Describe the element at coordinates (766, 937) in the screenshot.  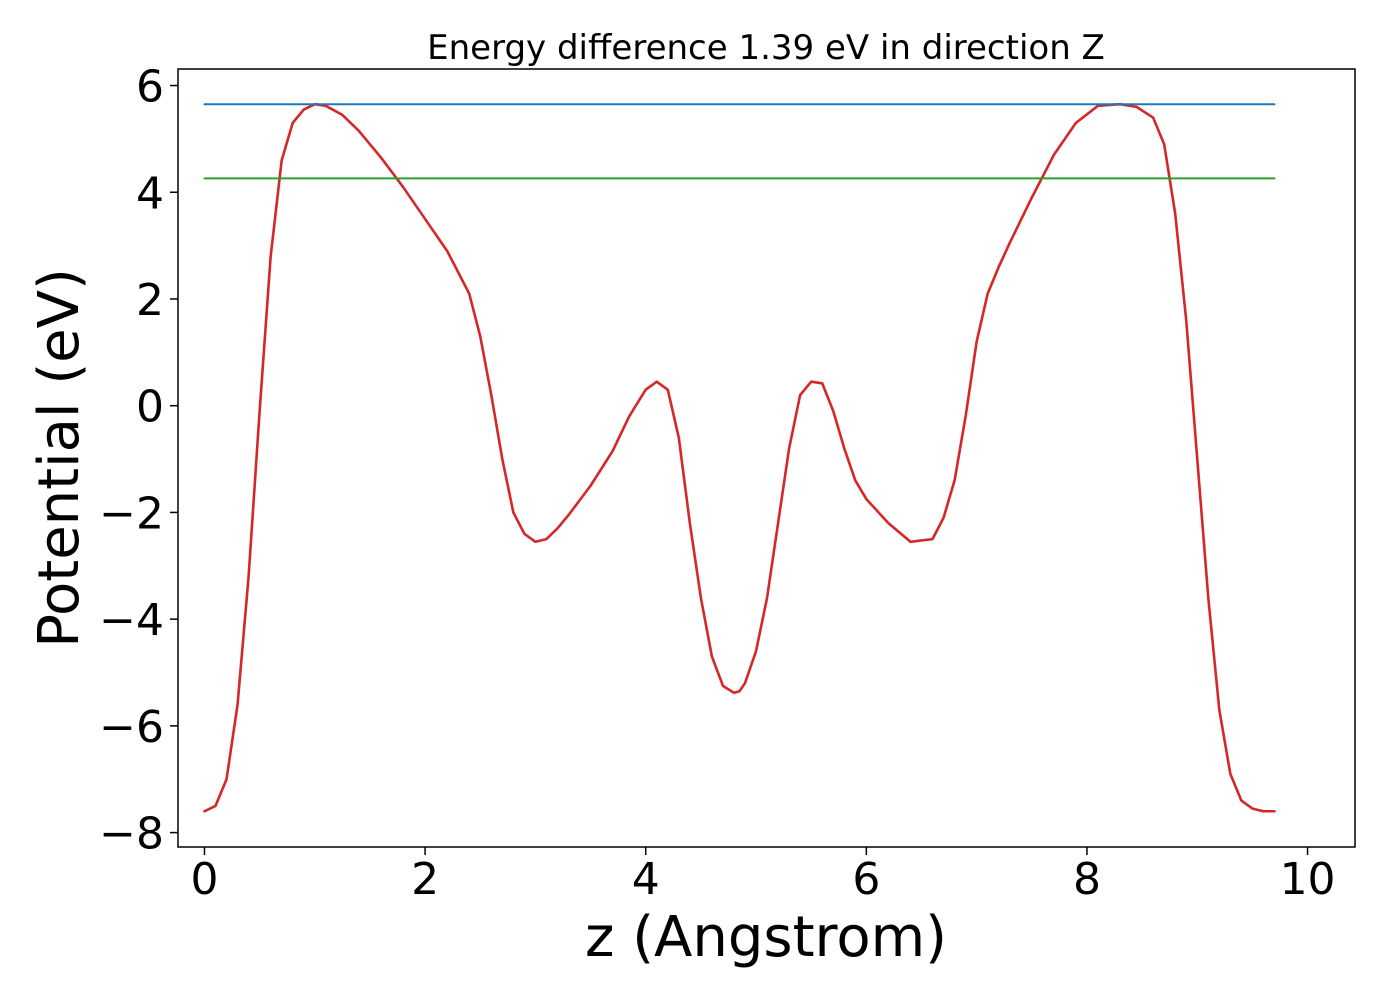
I see `x-axis-title: z (Angstrom)` at that location.